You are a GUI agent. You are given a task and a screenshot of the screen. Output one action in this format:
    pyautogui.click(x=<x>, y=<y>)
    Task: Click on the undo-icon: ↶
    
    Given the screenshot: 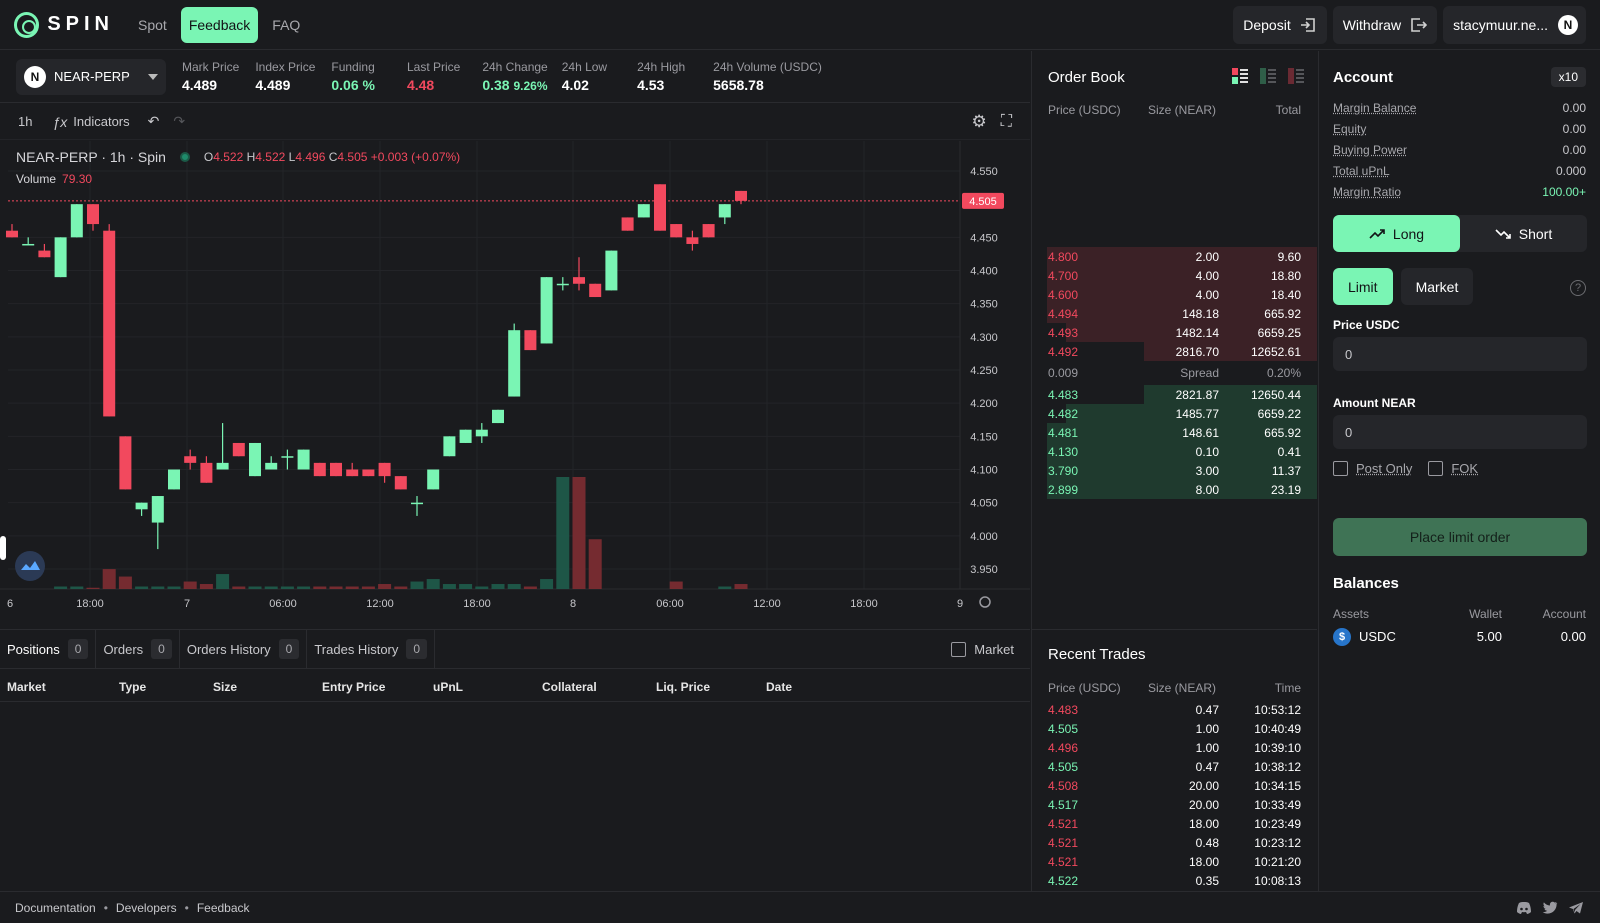 What is the action you would take?
    pyautogui.click(x=153, y=121)
    